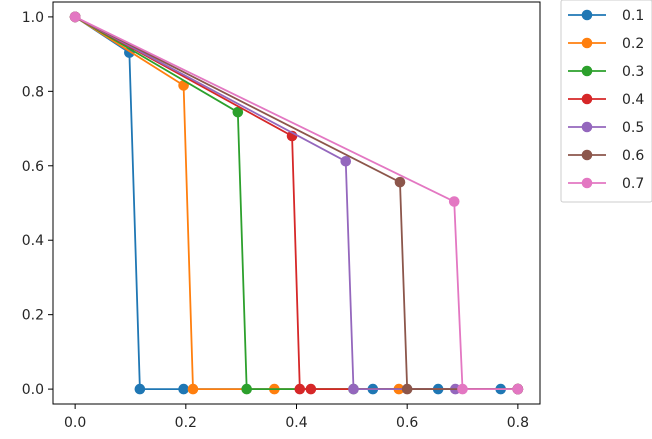 The height and width of the screenshot is (439, 652). I want to click on x-tick-label: 0.6, so click(407, 423).